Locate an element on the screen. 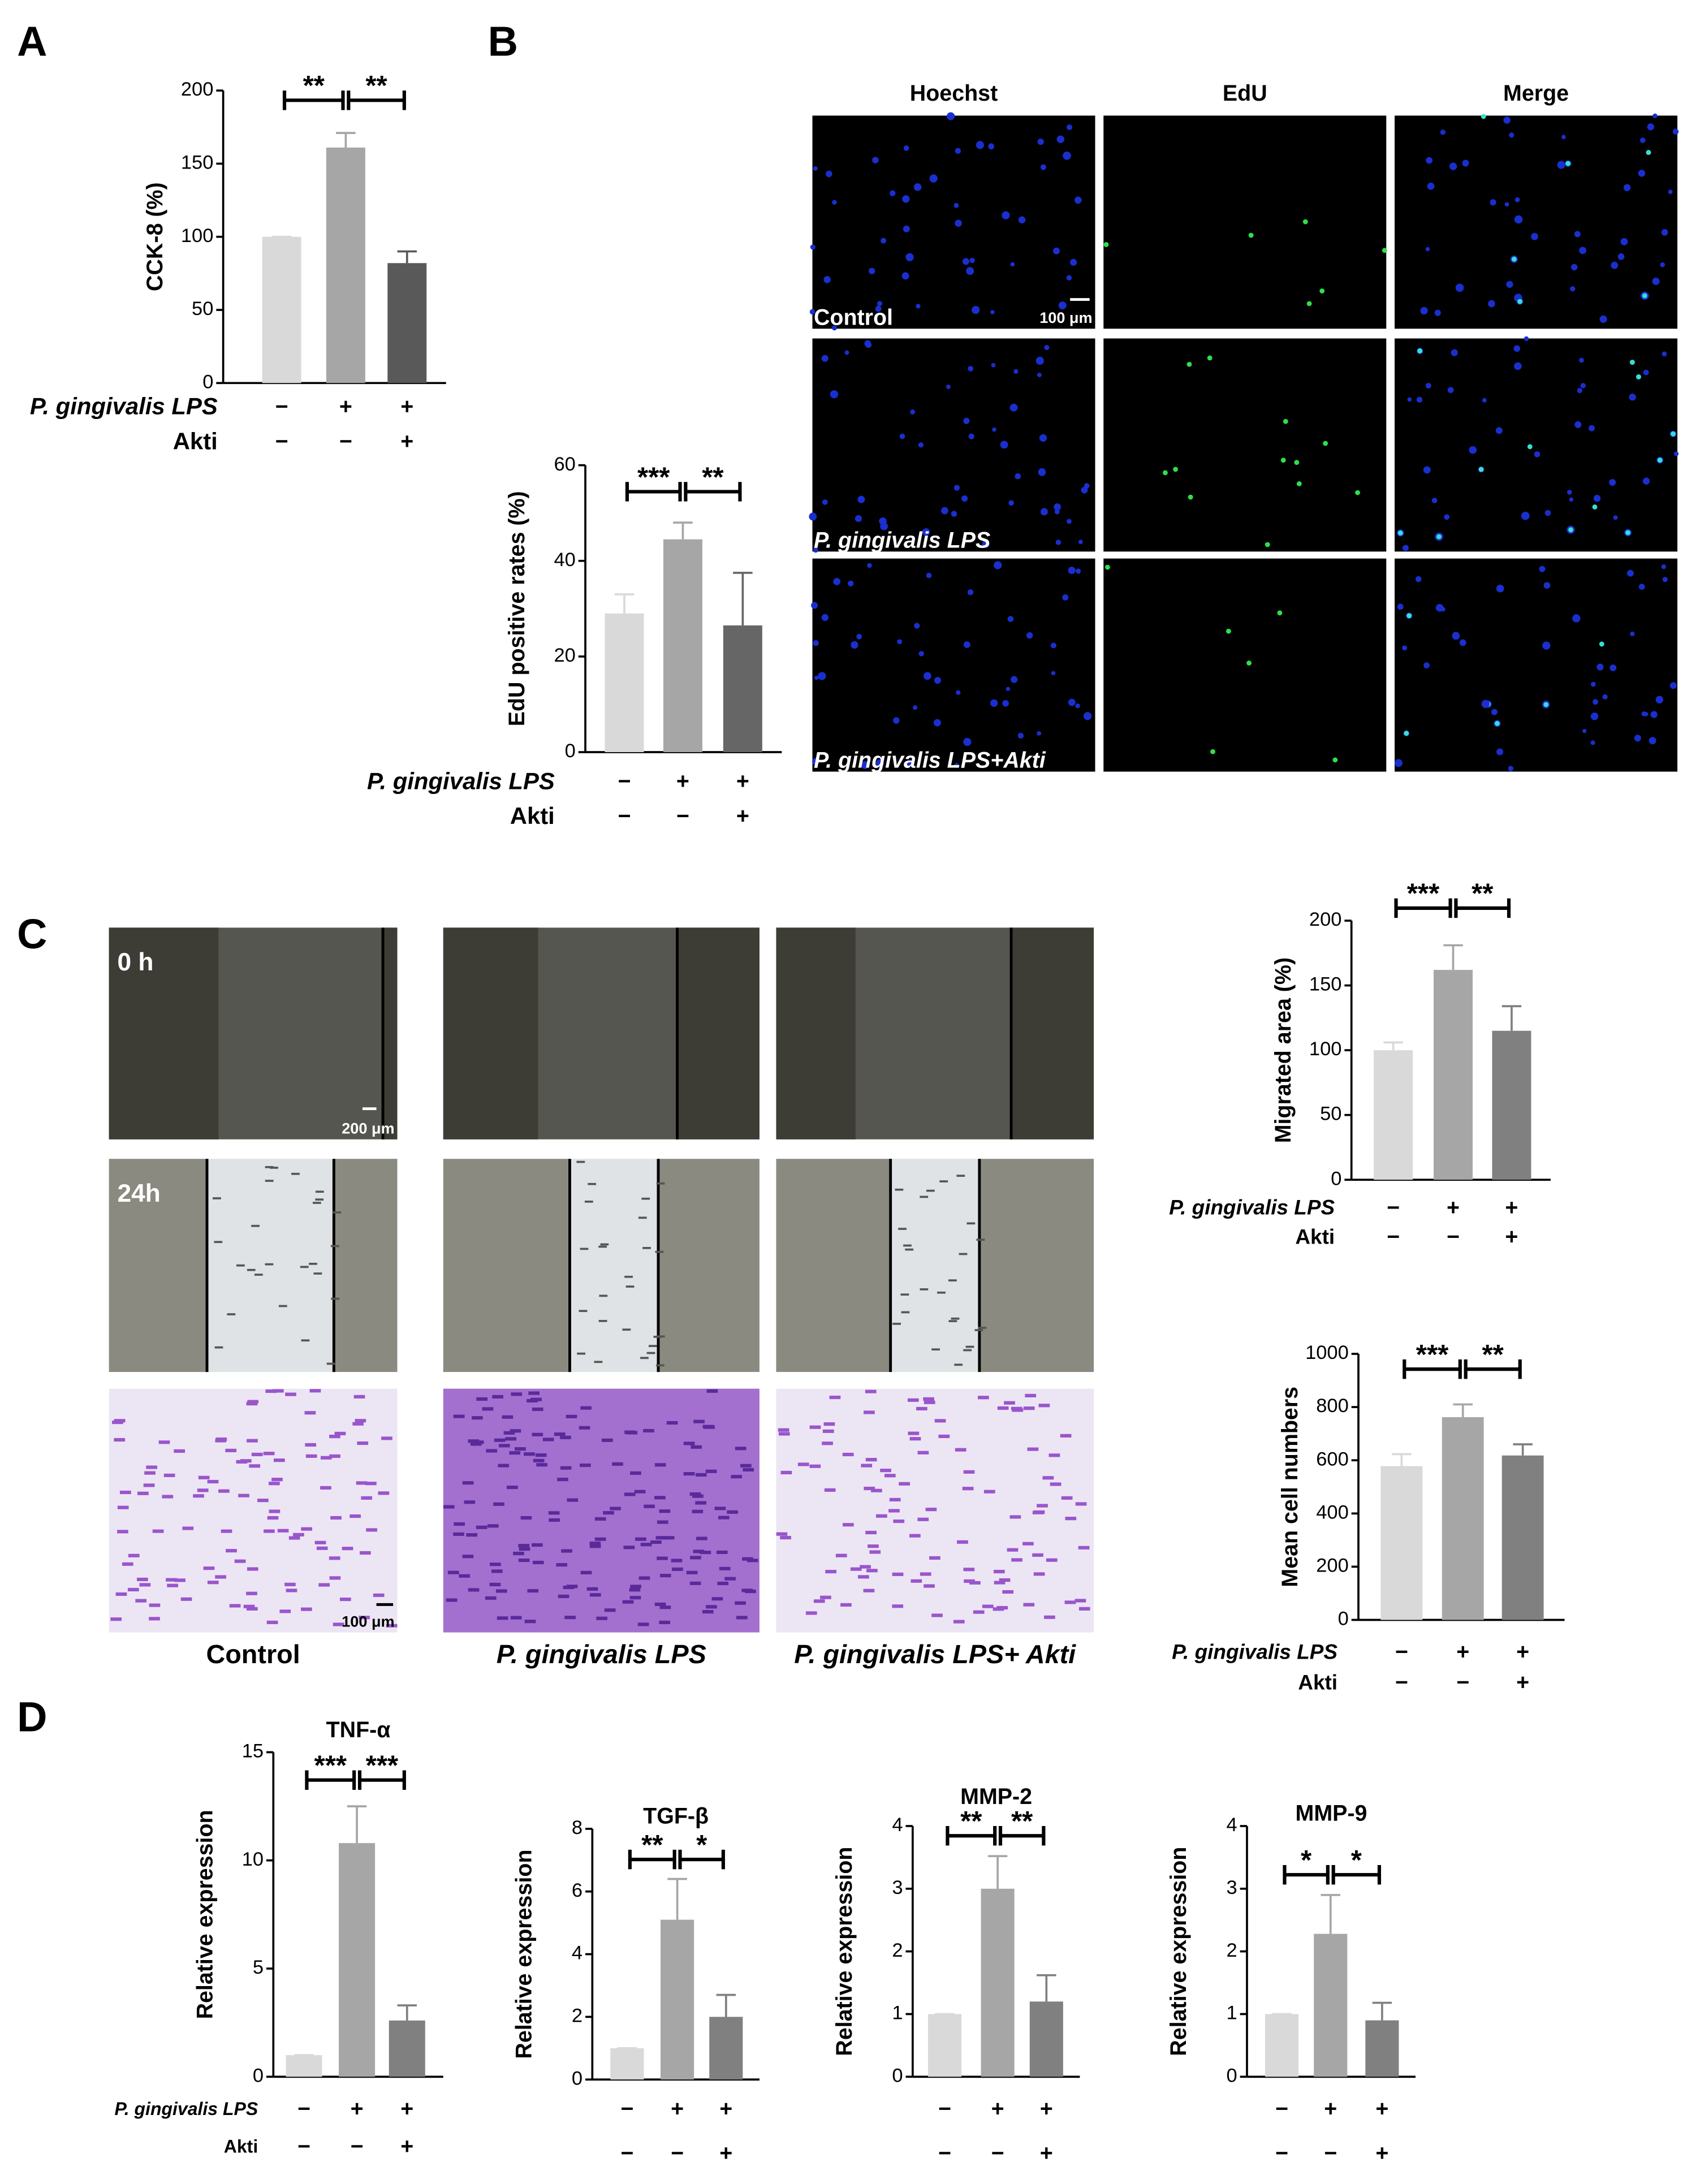 The image size is (1700, 2184). y-tick-label: 100 is located at coordinates (197, 236).